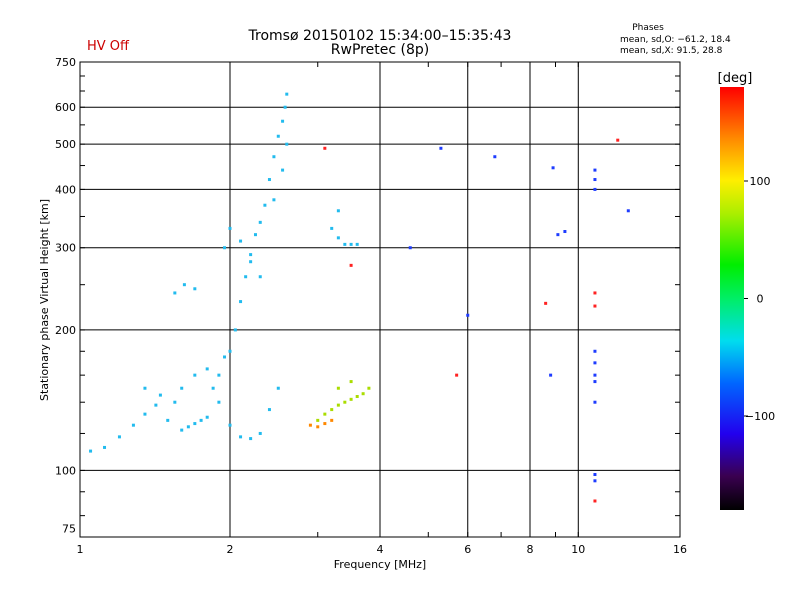  I want to click on x-tick-label: 8, so click(530, 549).